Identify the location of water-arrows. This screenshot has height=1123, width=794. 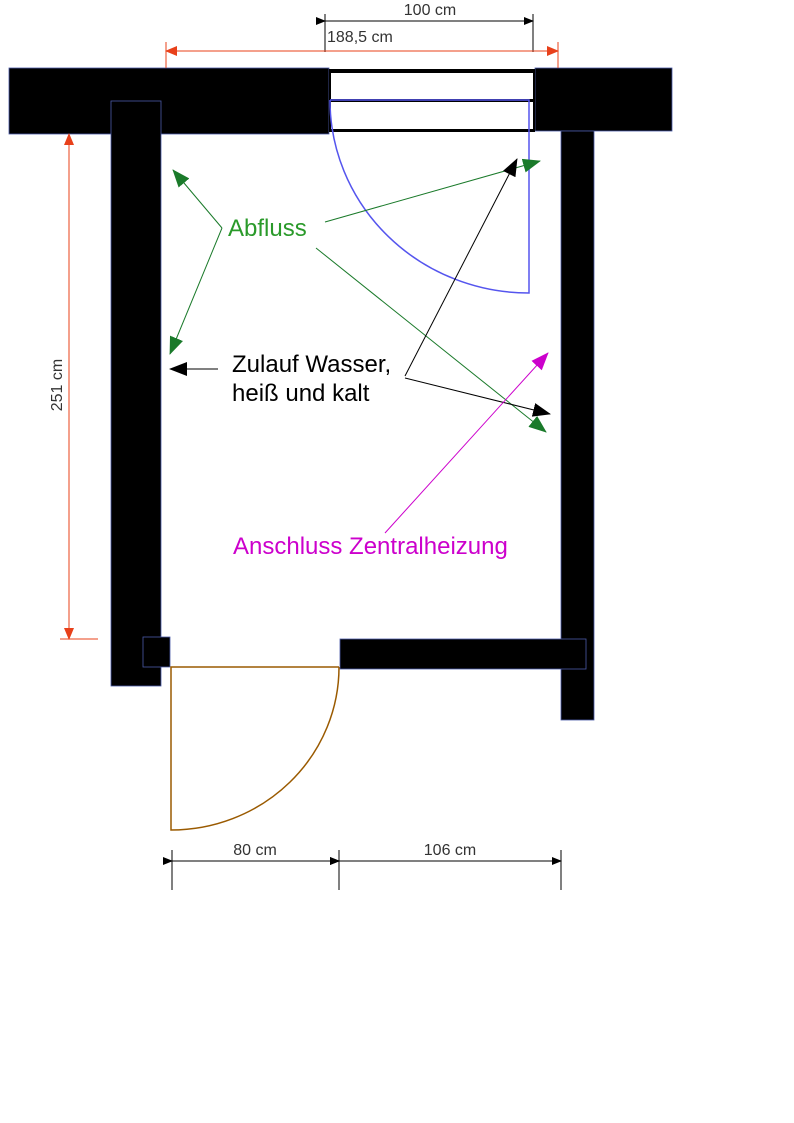
(360, 287).